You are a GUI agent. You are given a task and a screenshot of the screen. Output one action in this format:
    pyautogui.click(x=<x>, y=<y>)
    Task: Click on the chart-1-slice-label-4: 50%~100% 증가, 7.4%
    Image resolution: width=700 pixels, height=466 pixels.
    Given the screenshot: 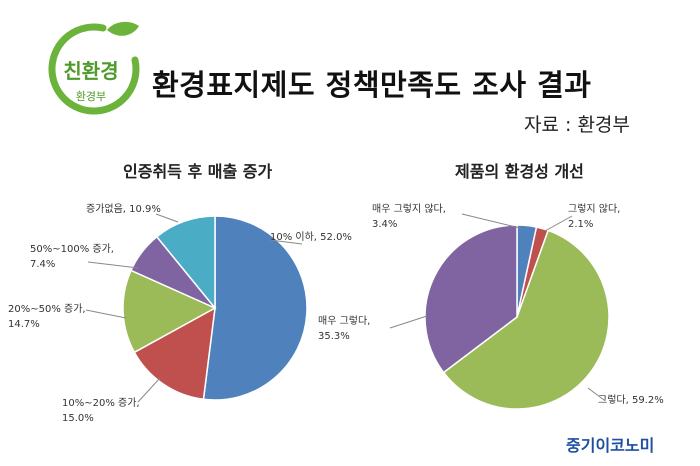 What is the action you would take?
    pyautogui.click(x=72, y=256)
    